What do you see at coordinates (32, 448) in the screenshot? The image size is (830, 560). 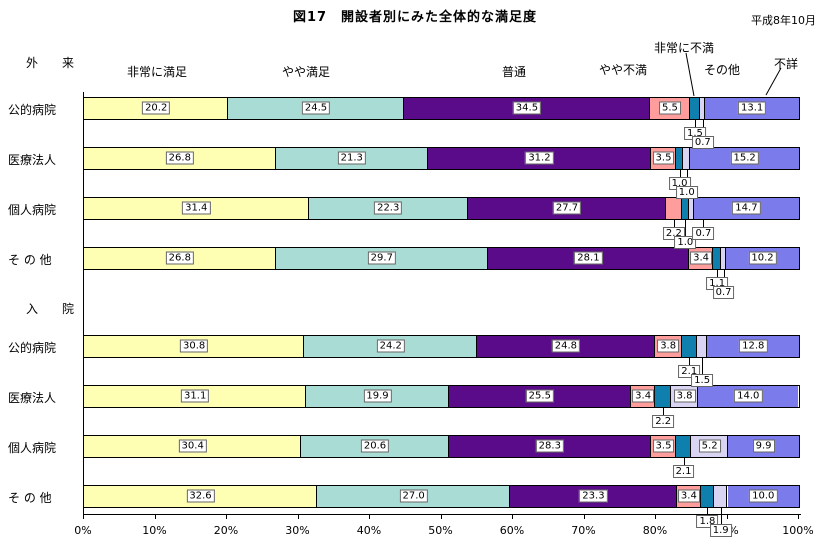 I see `row-label: 個人病院` at bounding box center [32, 448].